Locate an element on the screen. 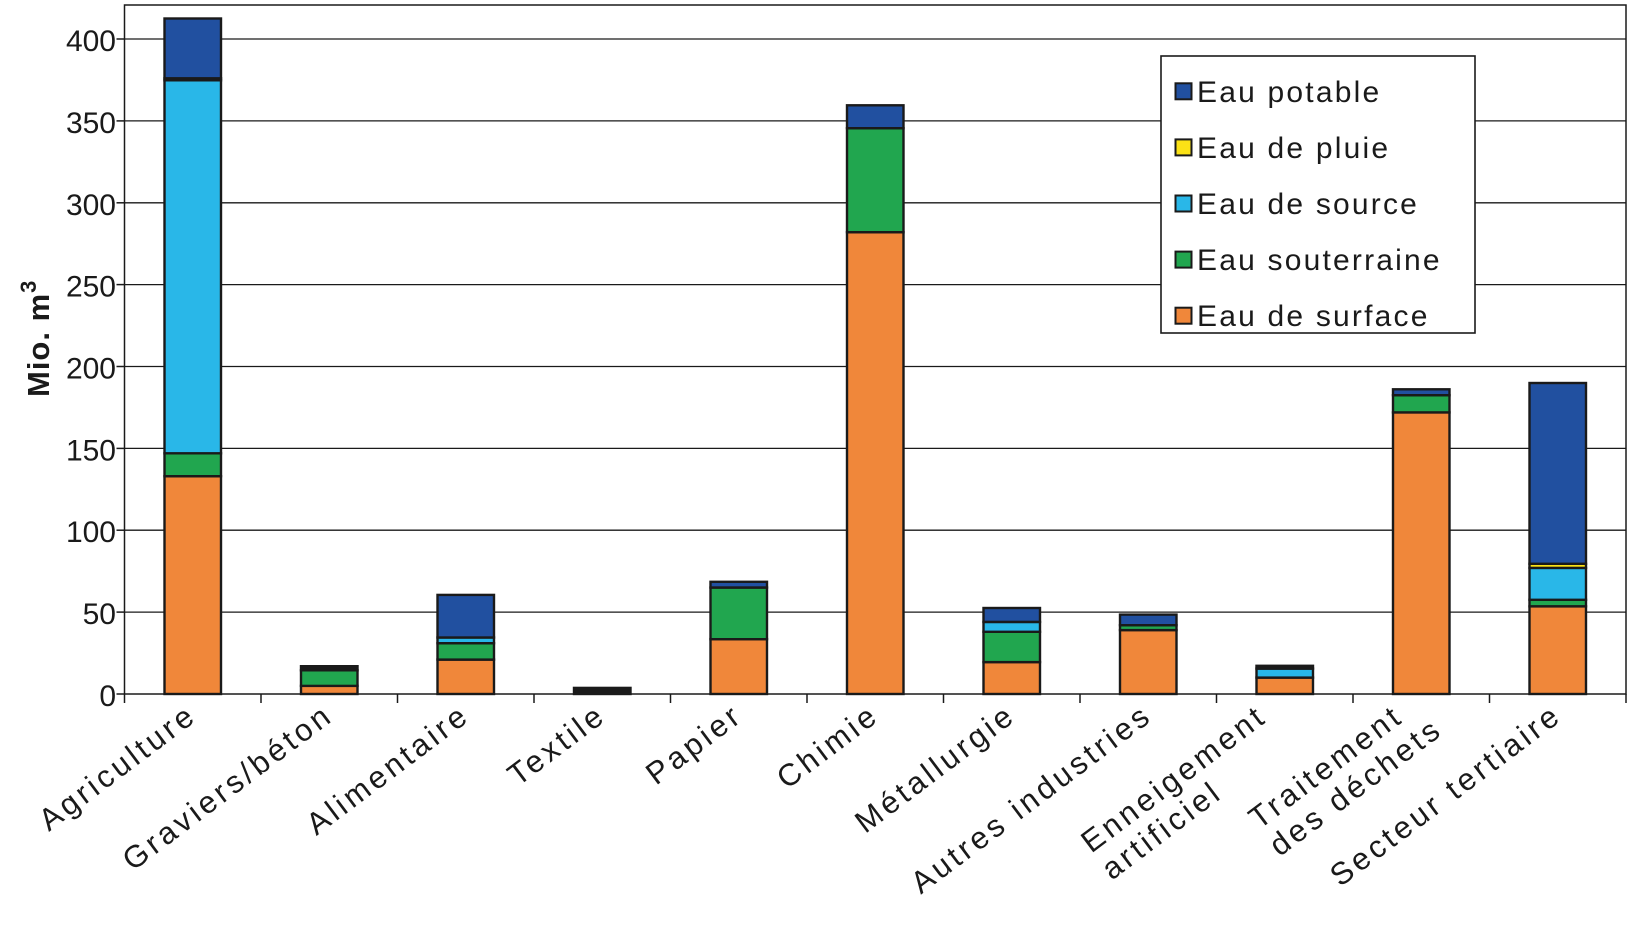  svg-text: Eau potable is located at coordinates (1289, 92).